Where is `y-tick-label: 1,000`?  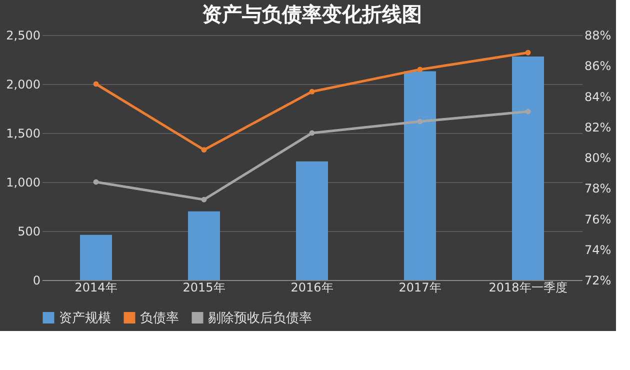
y-tick-label: 1,000 is located at coordinates (23, 183).